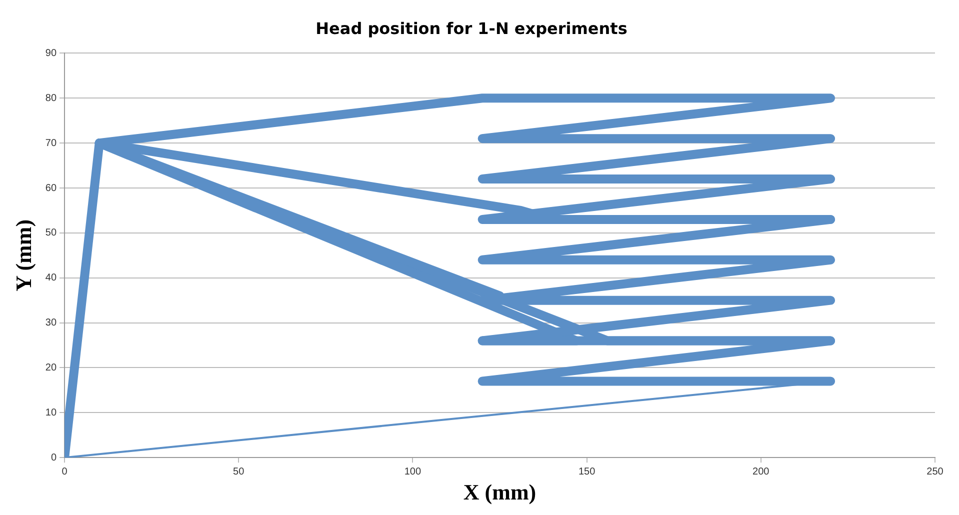 This screenshot has width=959, height=515. Describe the element at coordinates (51, 188) in the screenshot. I see `y-tick-label: 60` at that location.